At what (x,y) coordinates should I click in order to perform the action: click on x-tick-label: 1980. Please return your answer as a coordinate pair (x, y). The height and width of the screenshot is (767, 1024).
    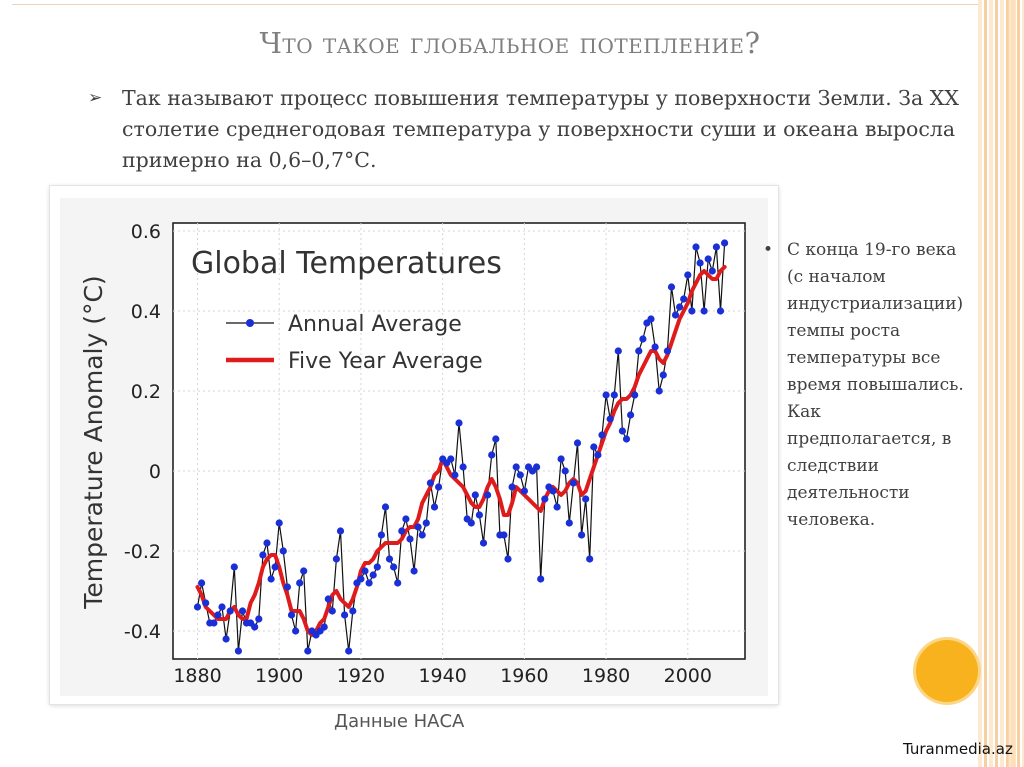
    Looking at the image, I should click on (606, 676).